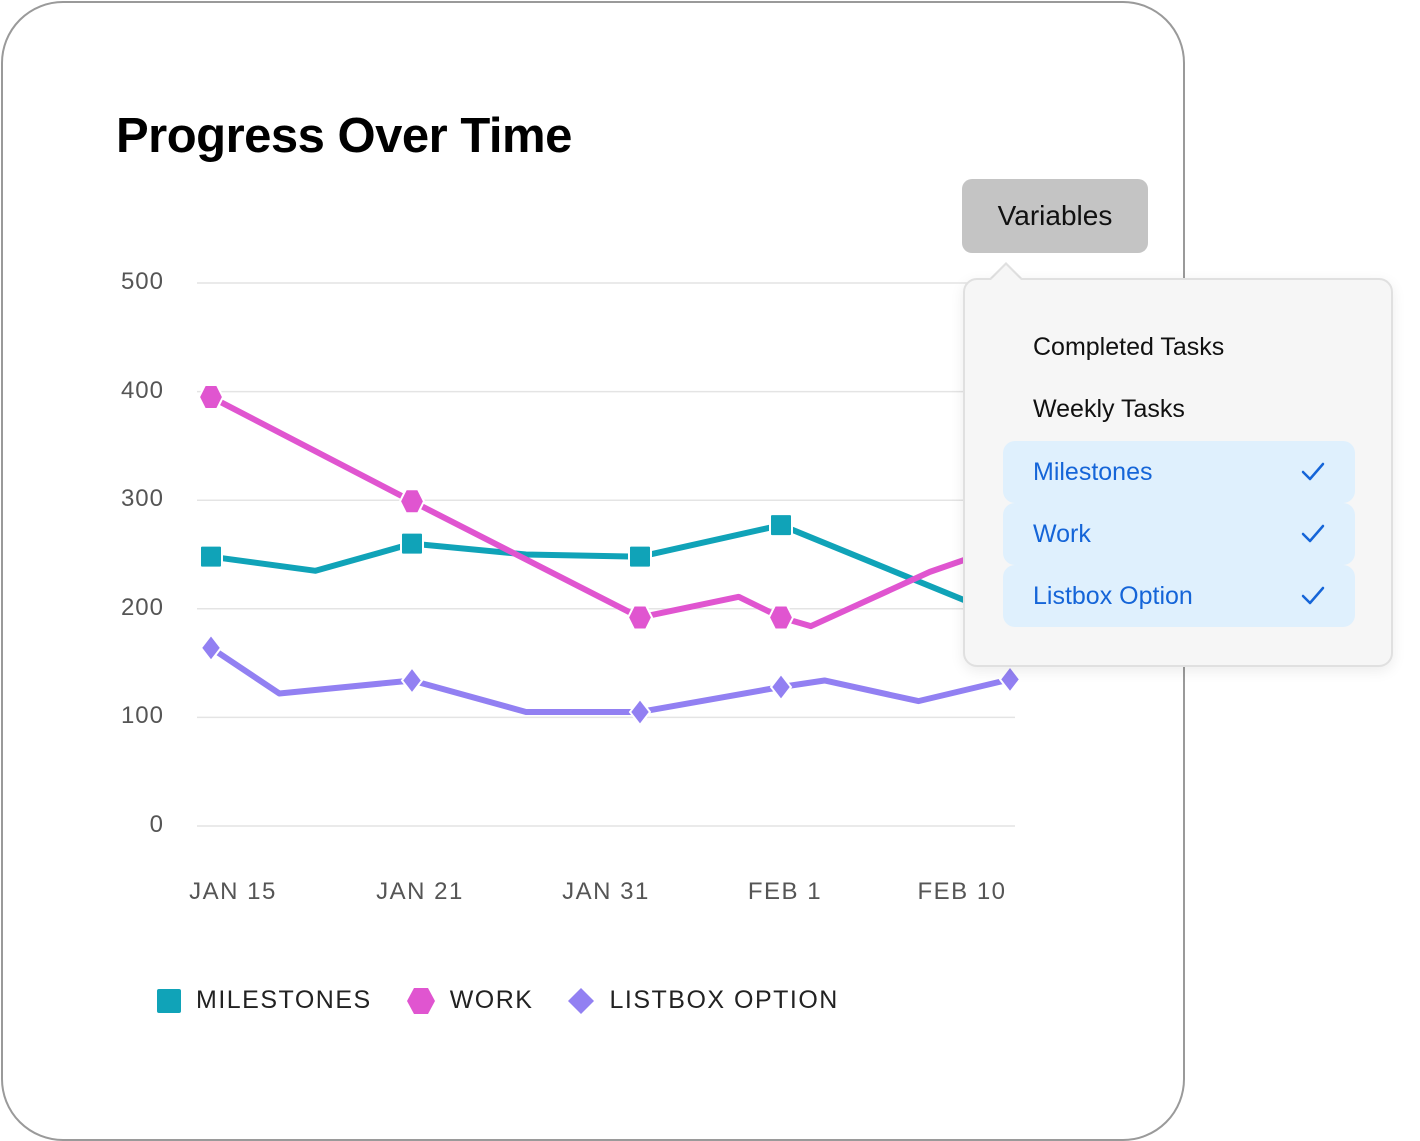  I want to click on series-line-work, so click(588, 512).